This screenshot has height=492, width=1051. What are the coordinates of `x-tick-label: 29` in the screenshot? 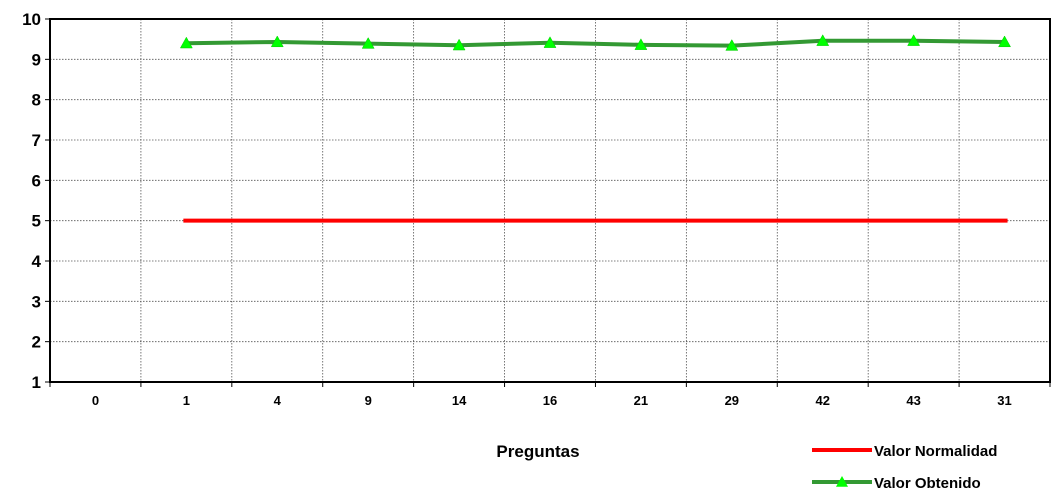 It's located at (732, 400).